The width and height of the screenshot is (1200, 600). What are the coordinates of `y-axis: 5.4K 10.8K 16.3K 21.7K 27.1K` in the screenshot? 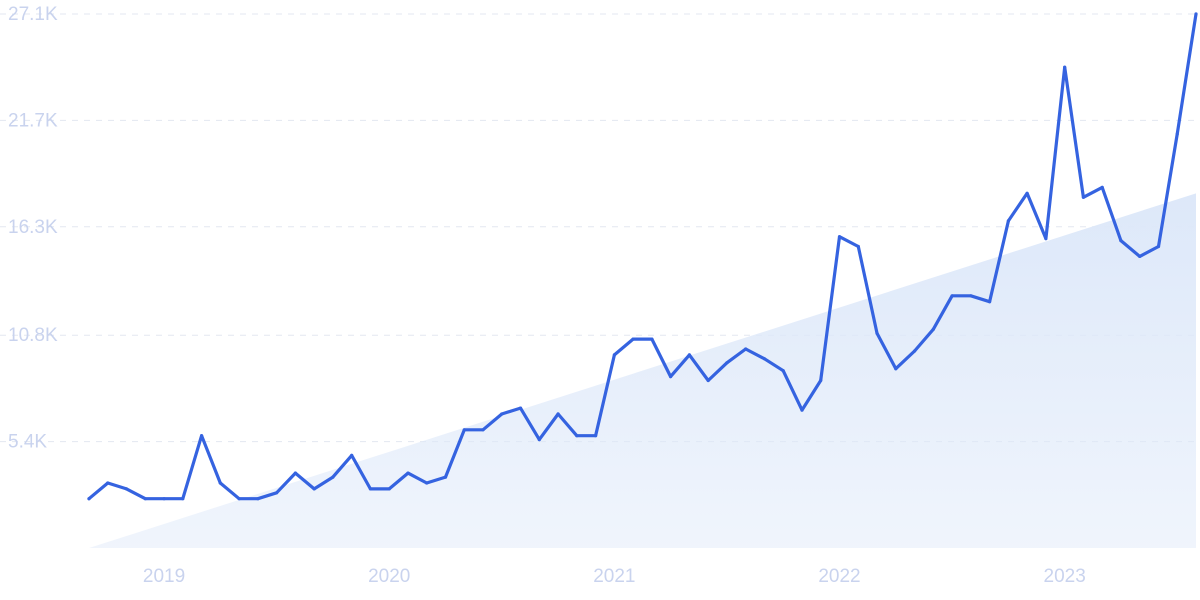 It's located at (33, 228).